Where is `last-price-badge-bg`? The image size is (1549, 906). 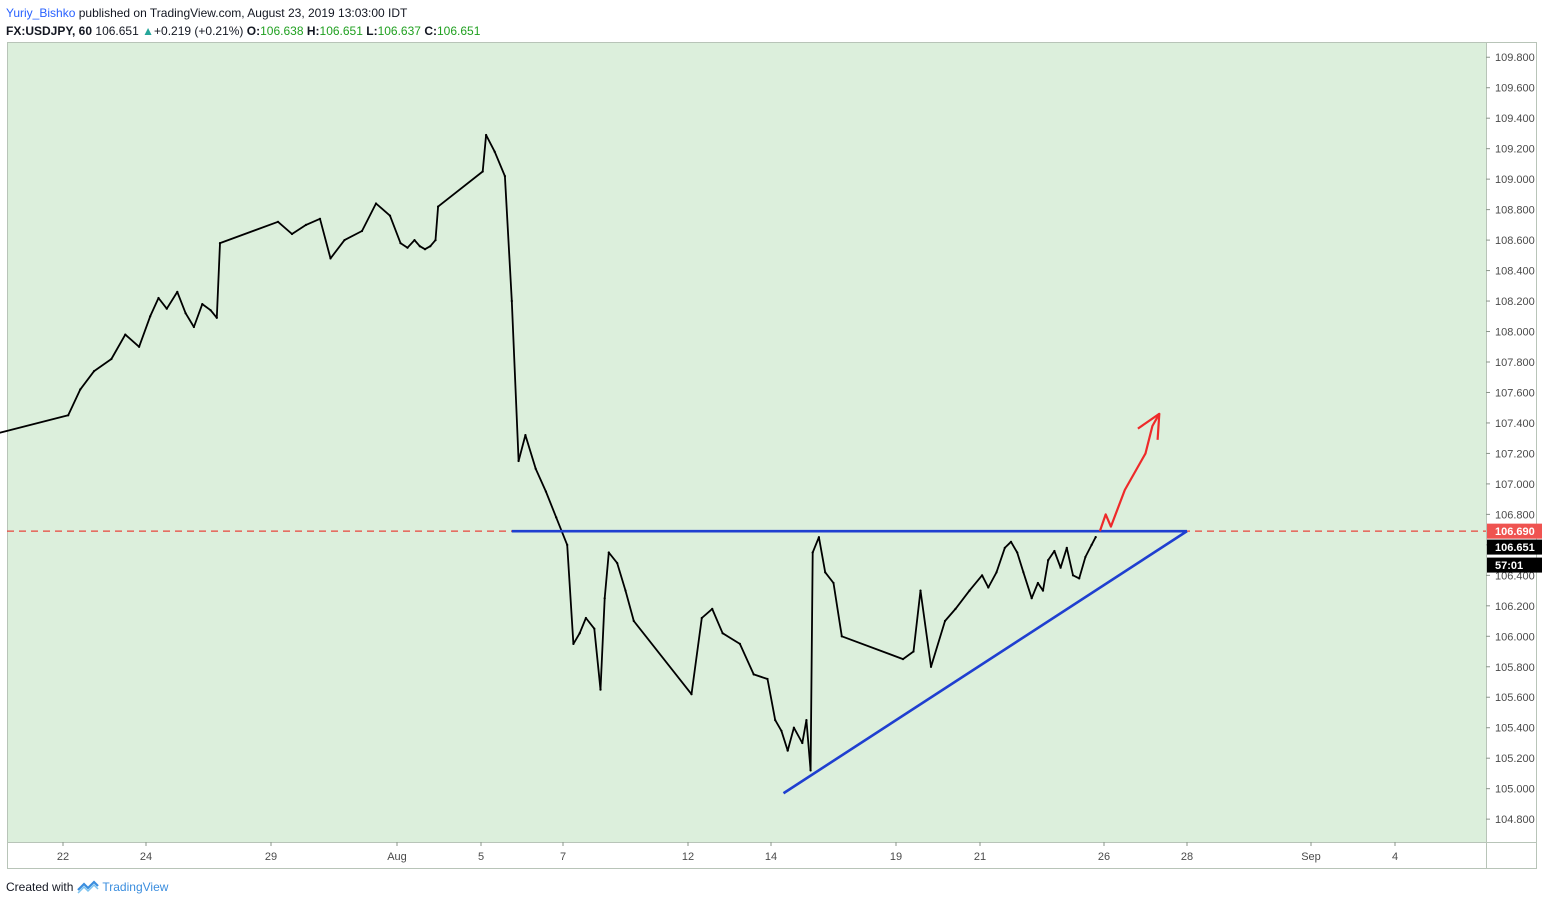
last-price-badge-bg is located at coordinates (1514, 547).